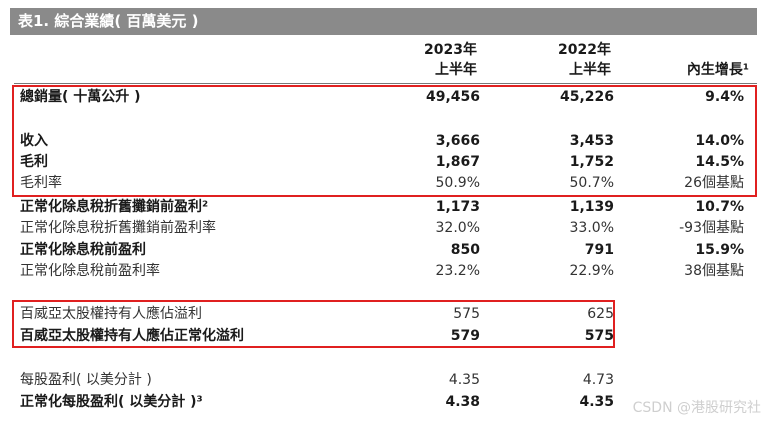  I want to click on table-row: 每股盈利( 以美分計 ) 4.35 4.73, so click(386, 380).